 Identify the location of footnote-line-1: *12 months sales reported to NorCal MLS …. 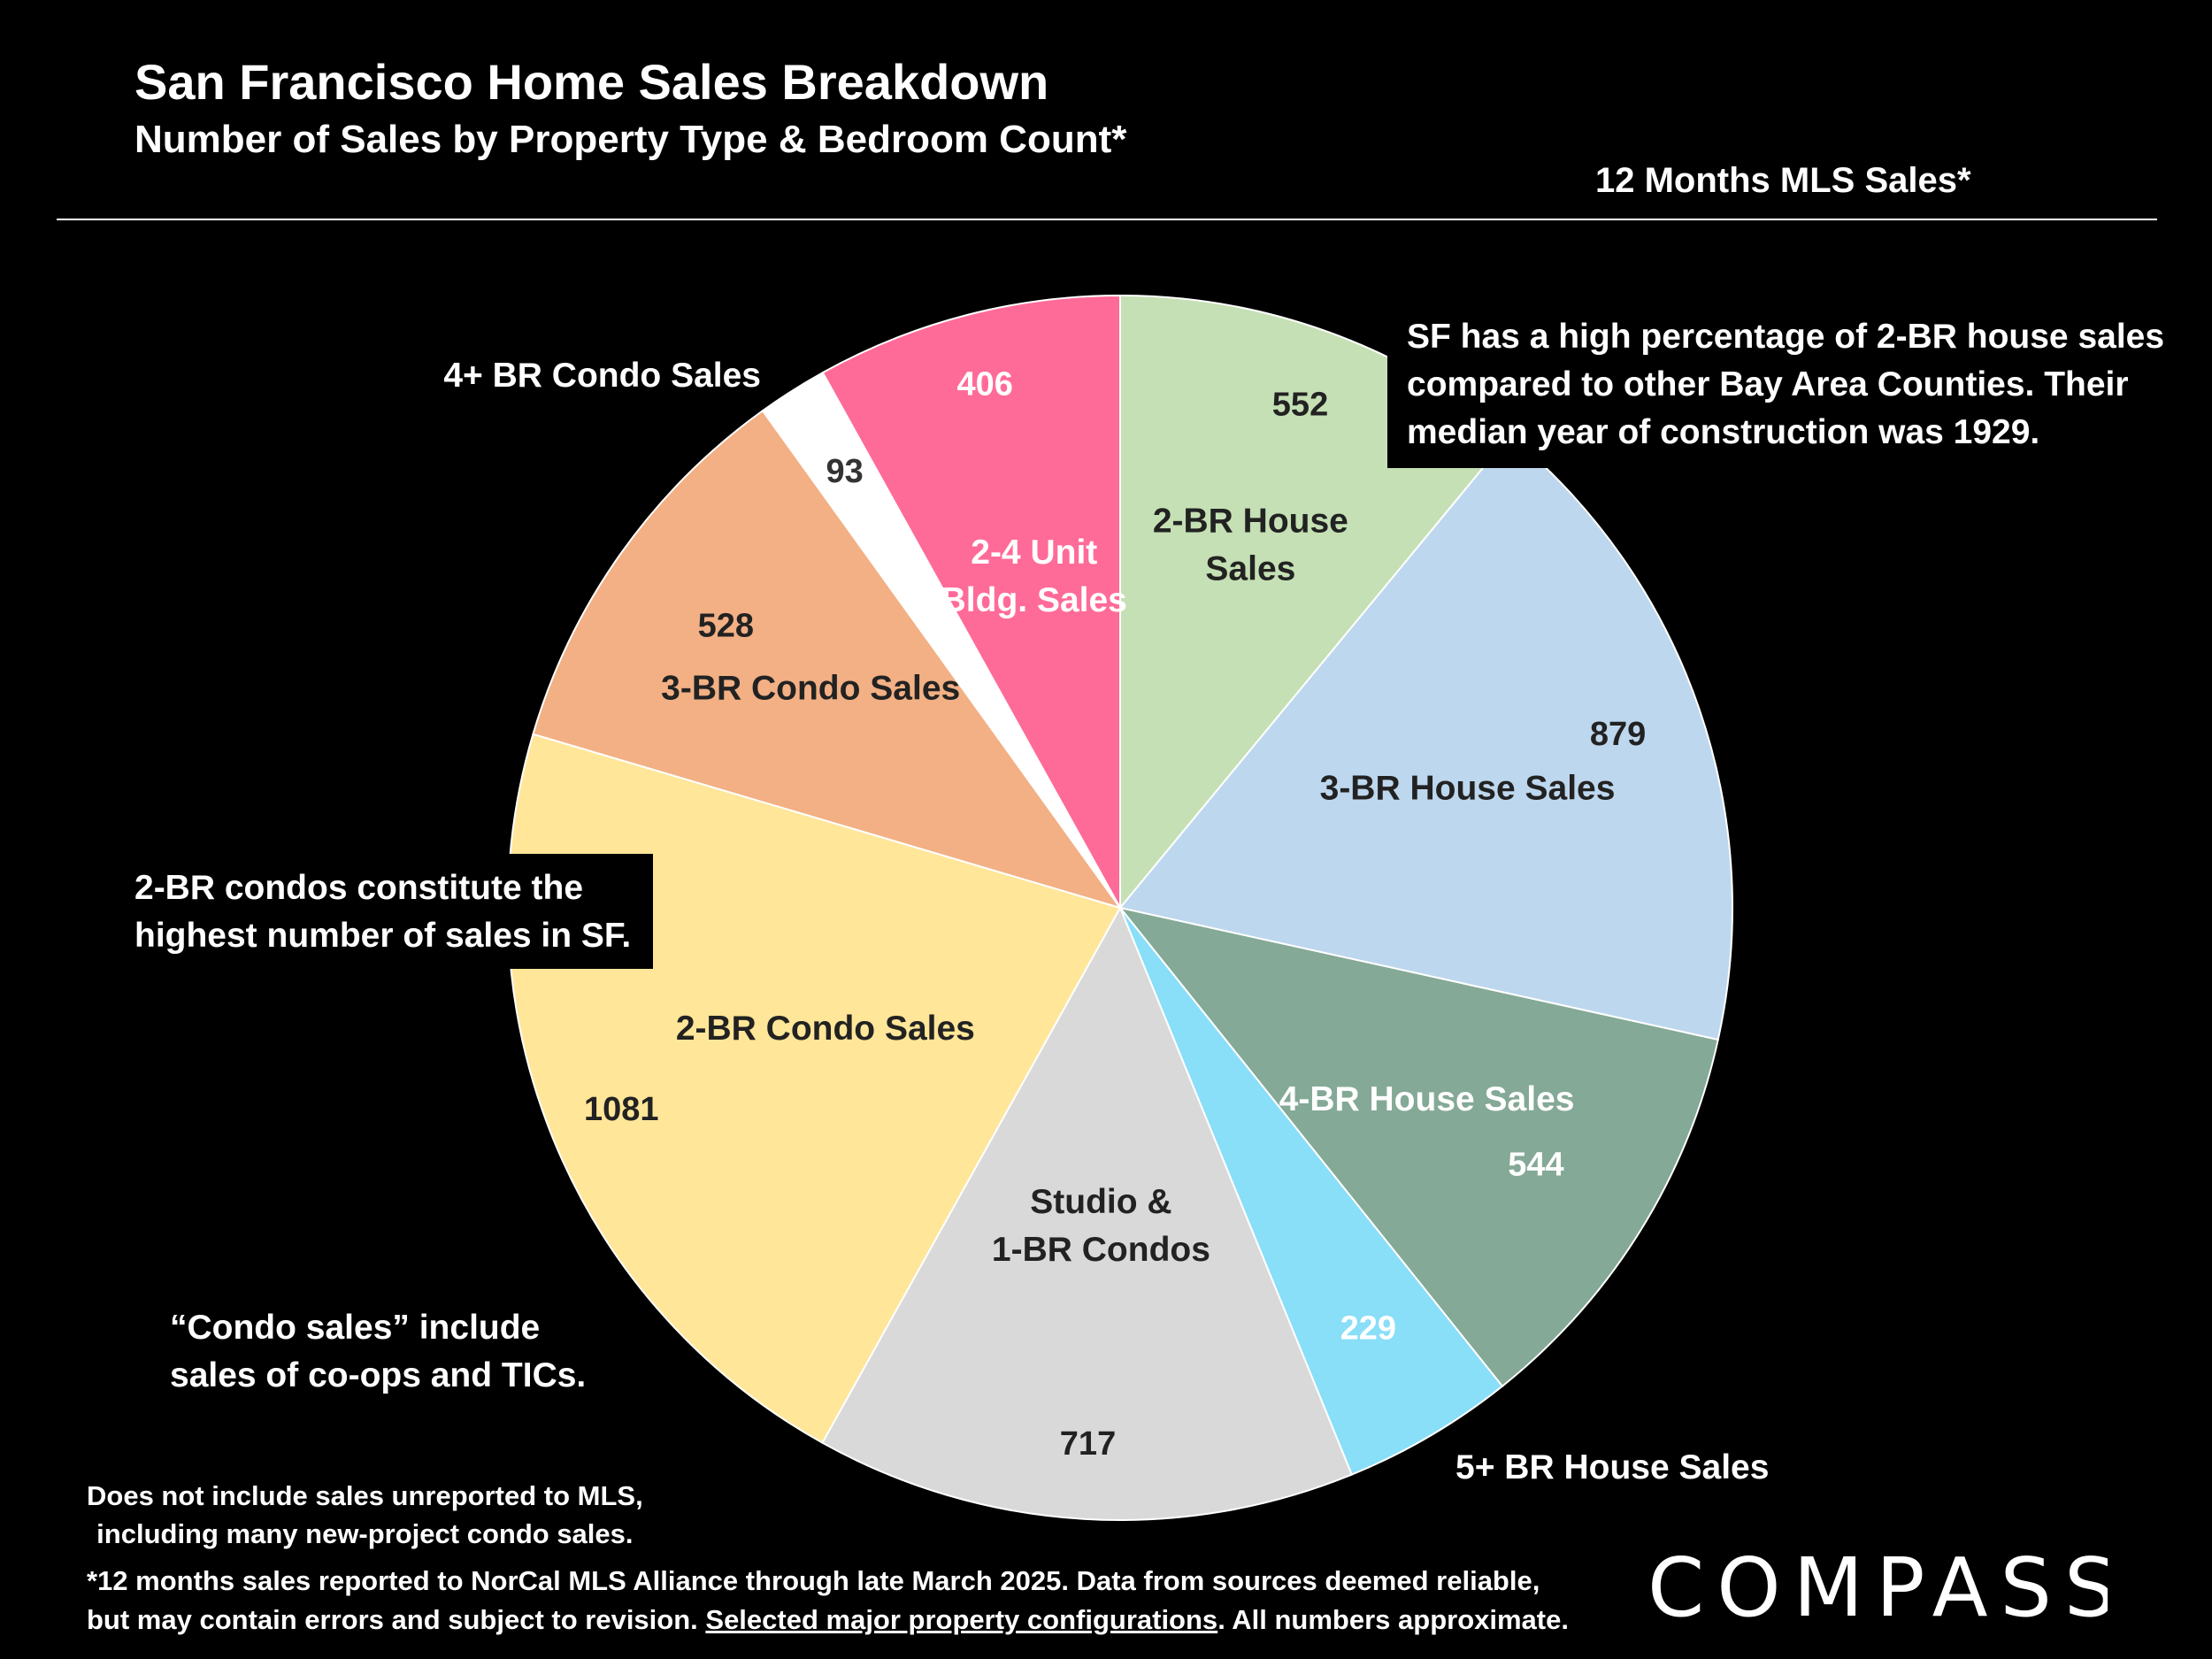
(814, 1581).